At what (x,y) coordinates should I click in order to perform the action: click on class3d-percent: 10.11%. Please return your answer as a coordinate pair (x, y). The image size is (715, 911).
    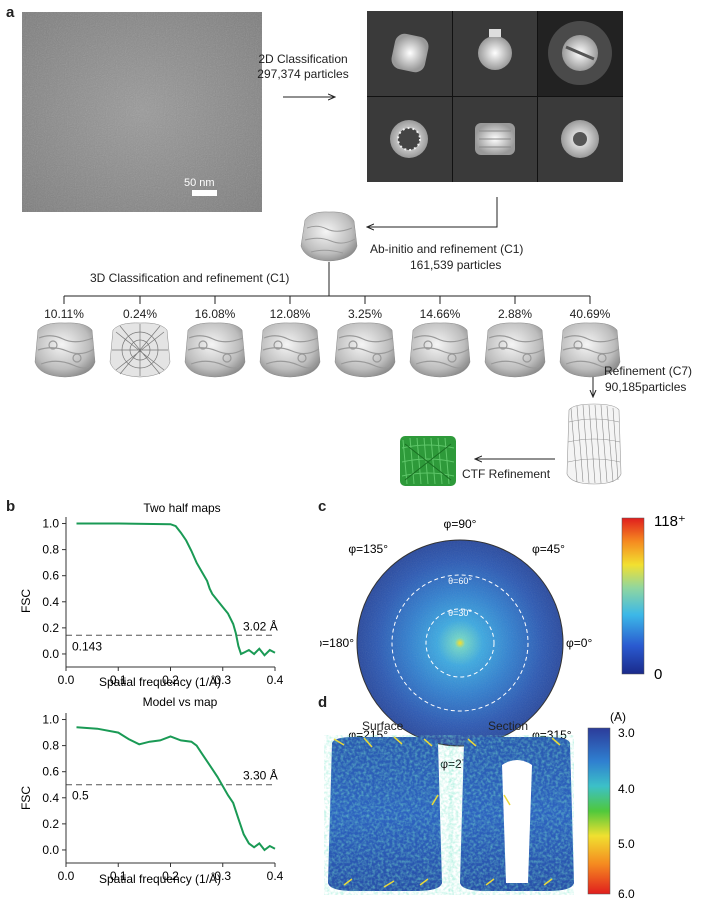
    Looking at the image, I should click on (64, 314).